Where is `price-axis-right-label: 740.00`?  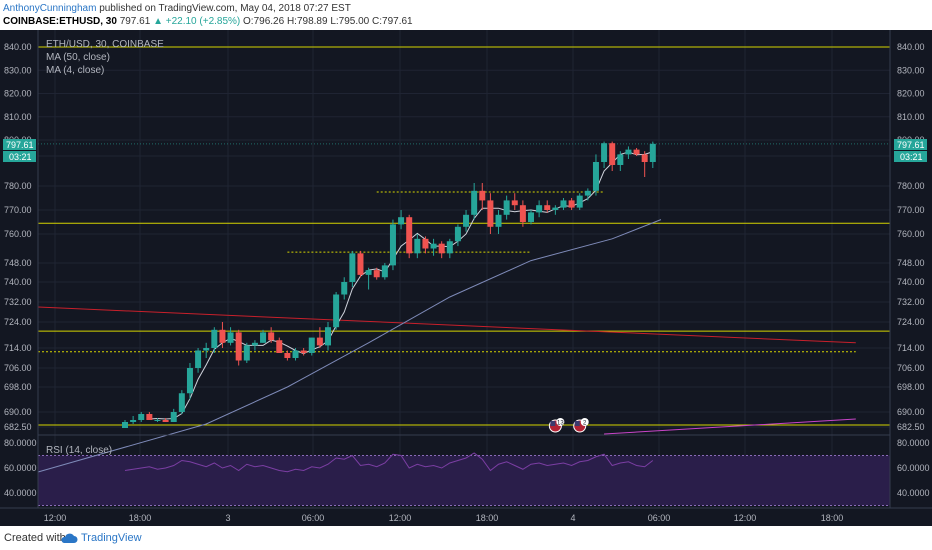 price-axis-right-label: 740.00 is located at coordinates (911, 282).